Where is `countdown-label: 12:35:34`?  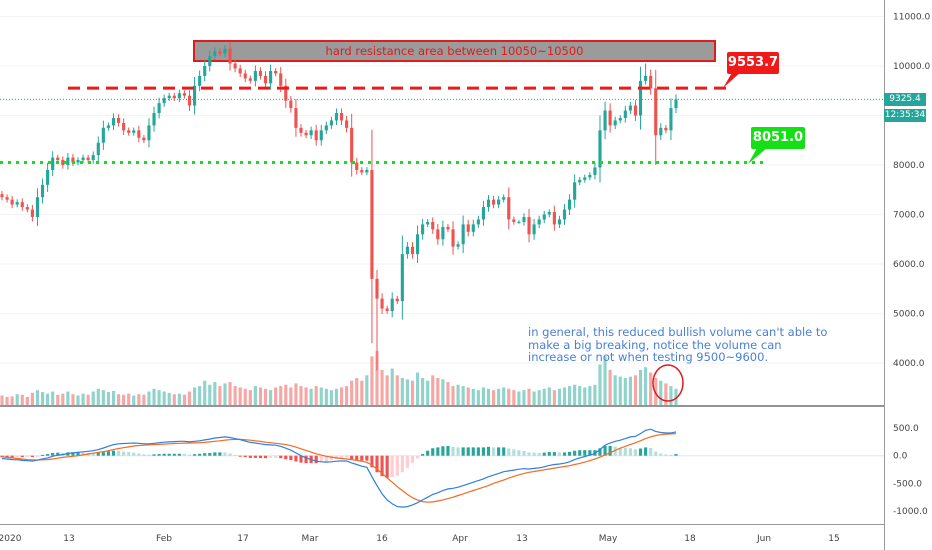
countdown-label: 12:35:34 is located at coordinates (905, 115).